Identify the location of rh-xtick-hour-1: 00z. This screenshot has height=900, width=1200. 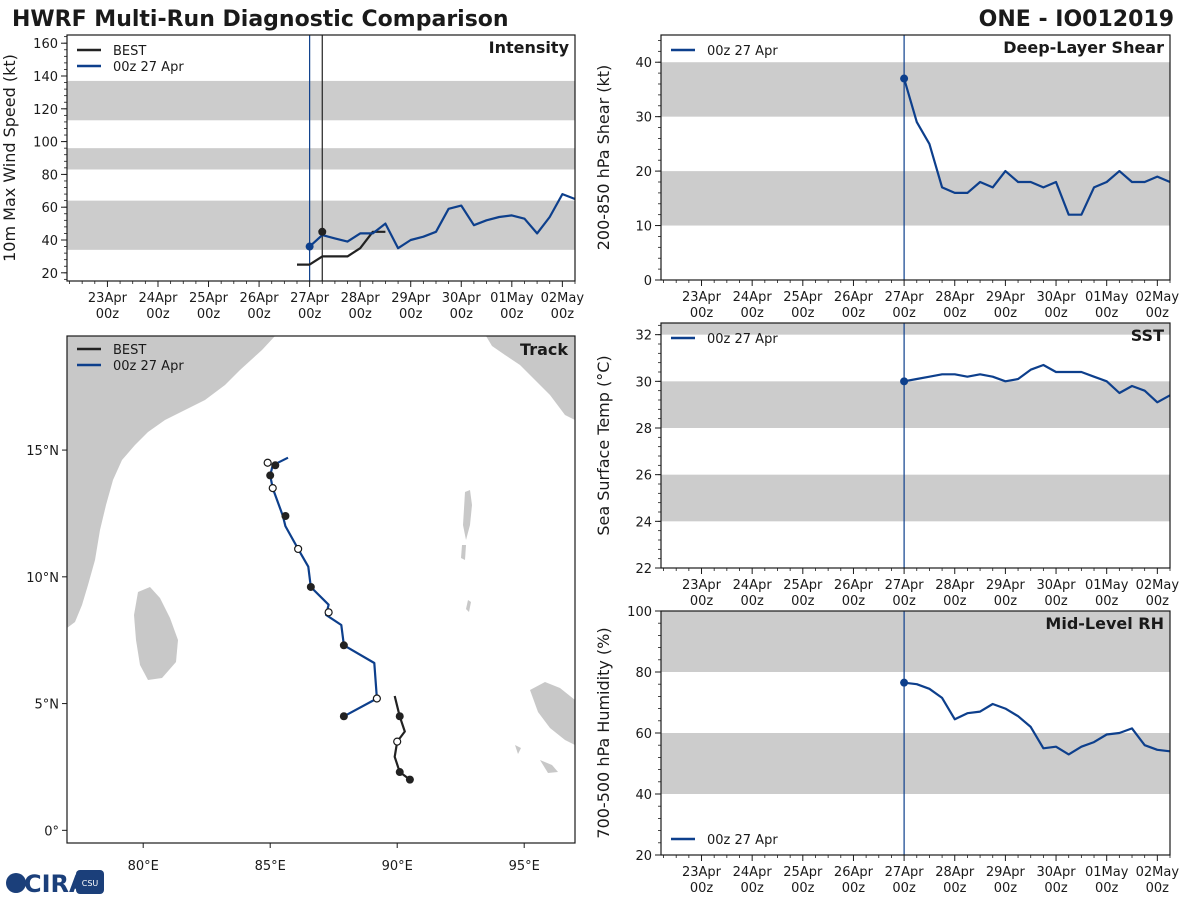
(752, 888).